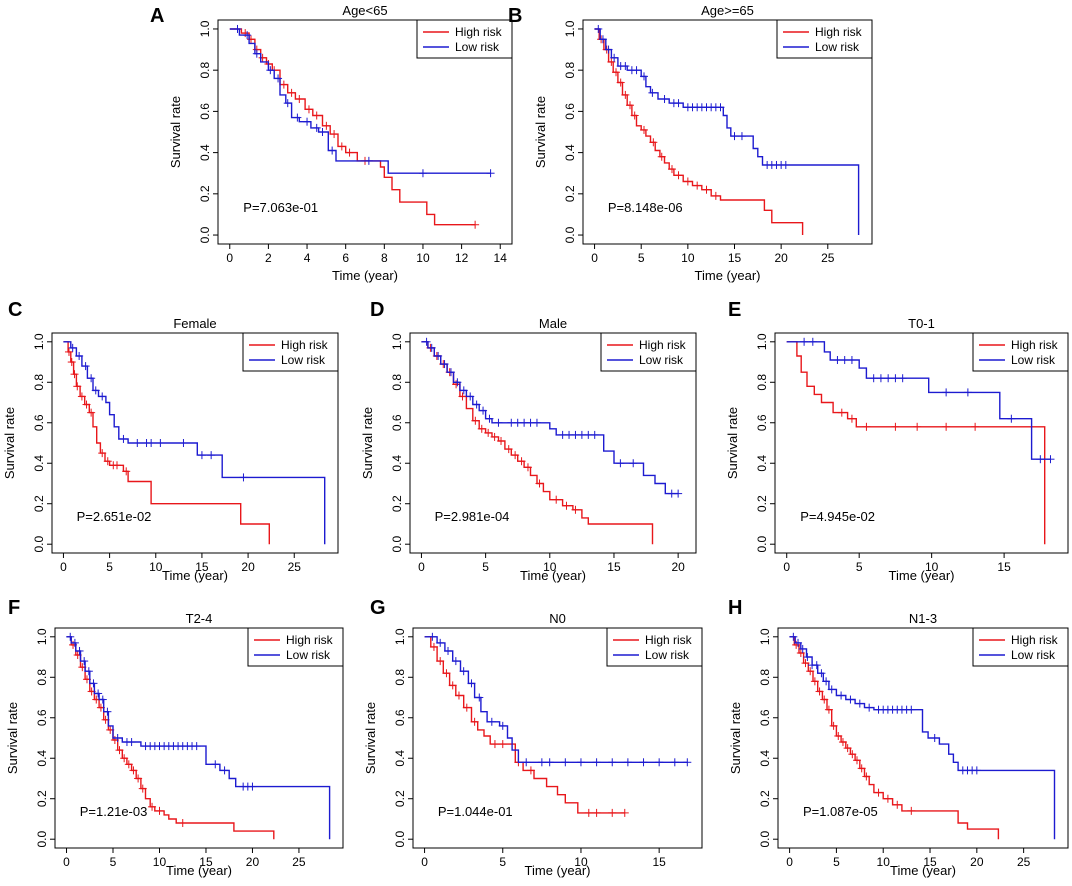 This screenshot has height=886, width=1072. Describe the element at coordinates (384, 258) in the screenshot. I see `x-tick-label: 8` at that location.